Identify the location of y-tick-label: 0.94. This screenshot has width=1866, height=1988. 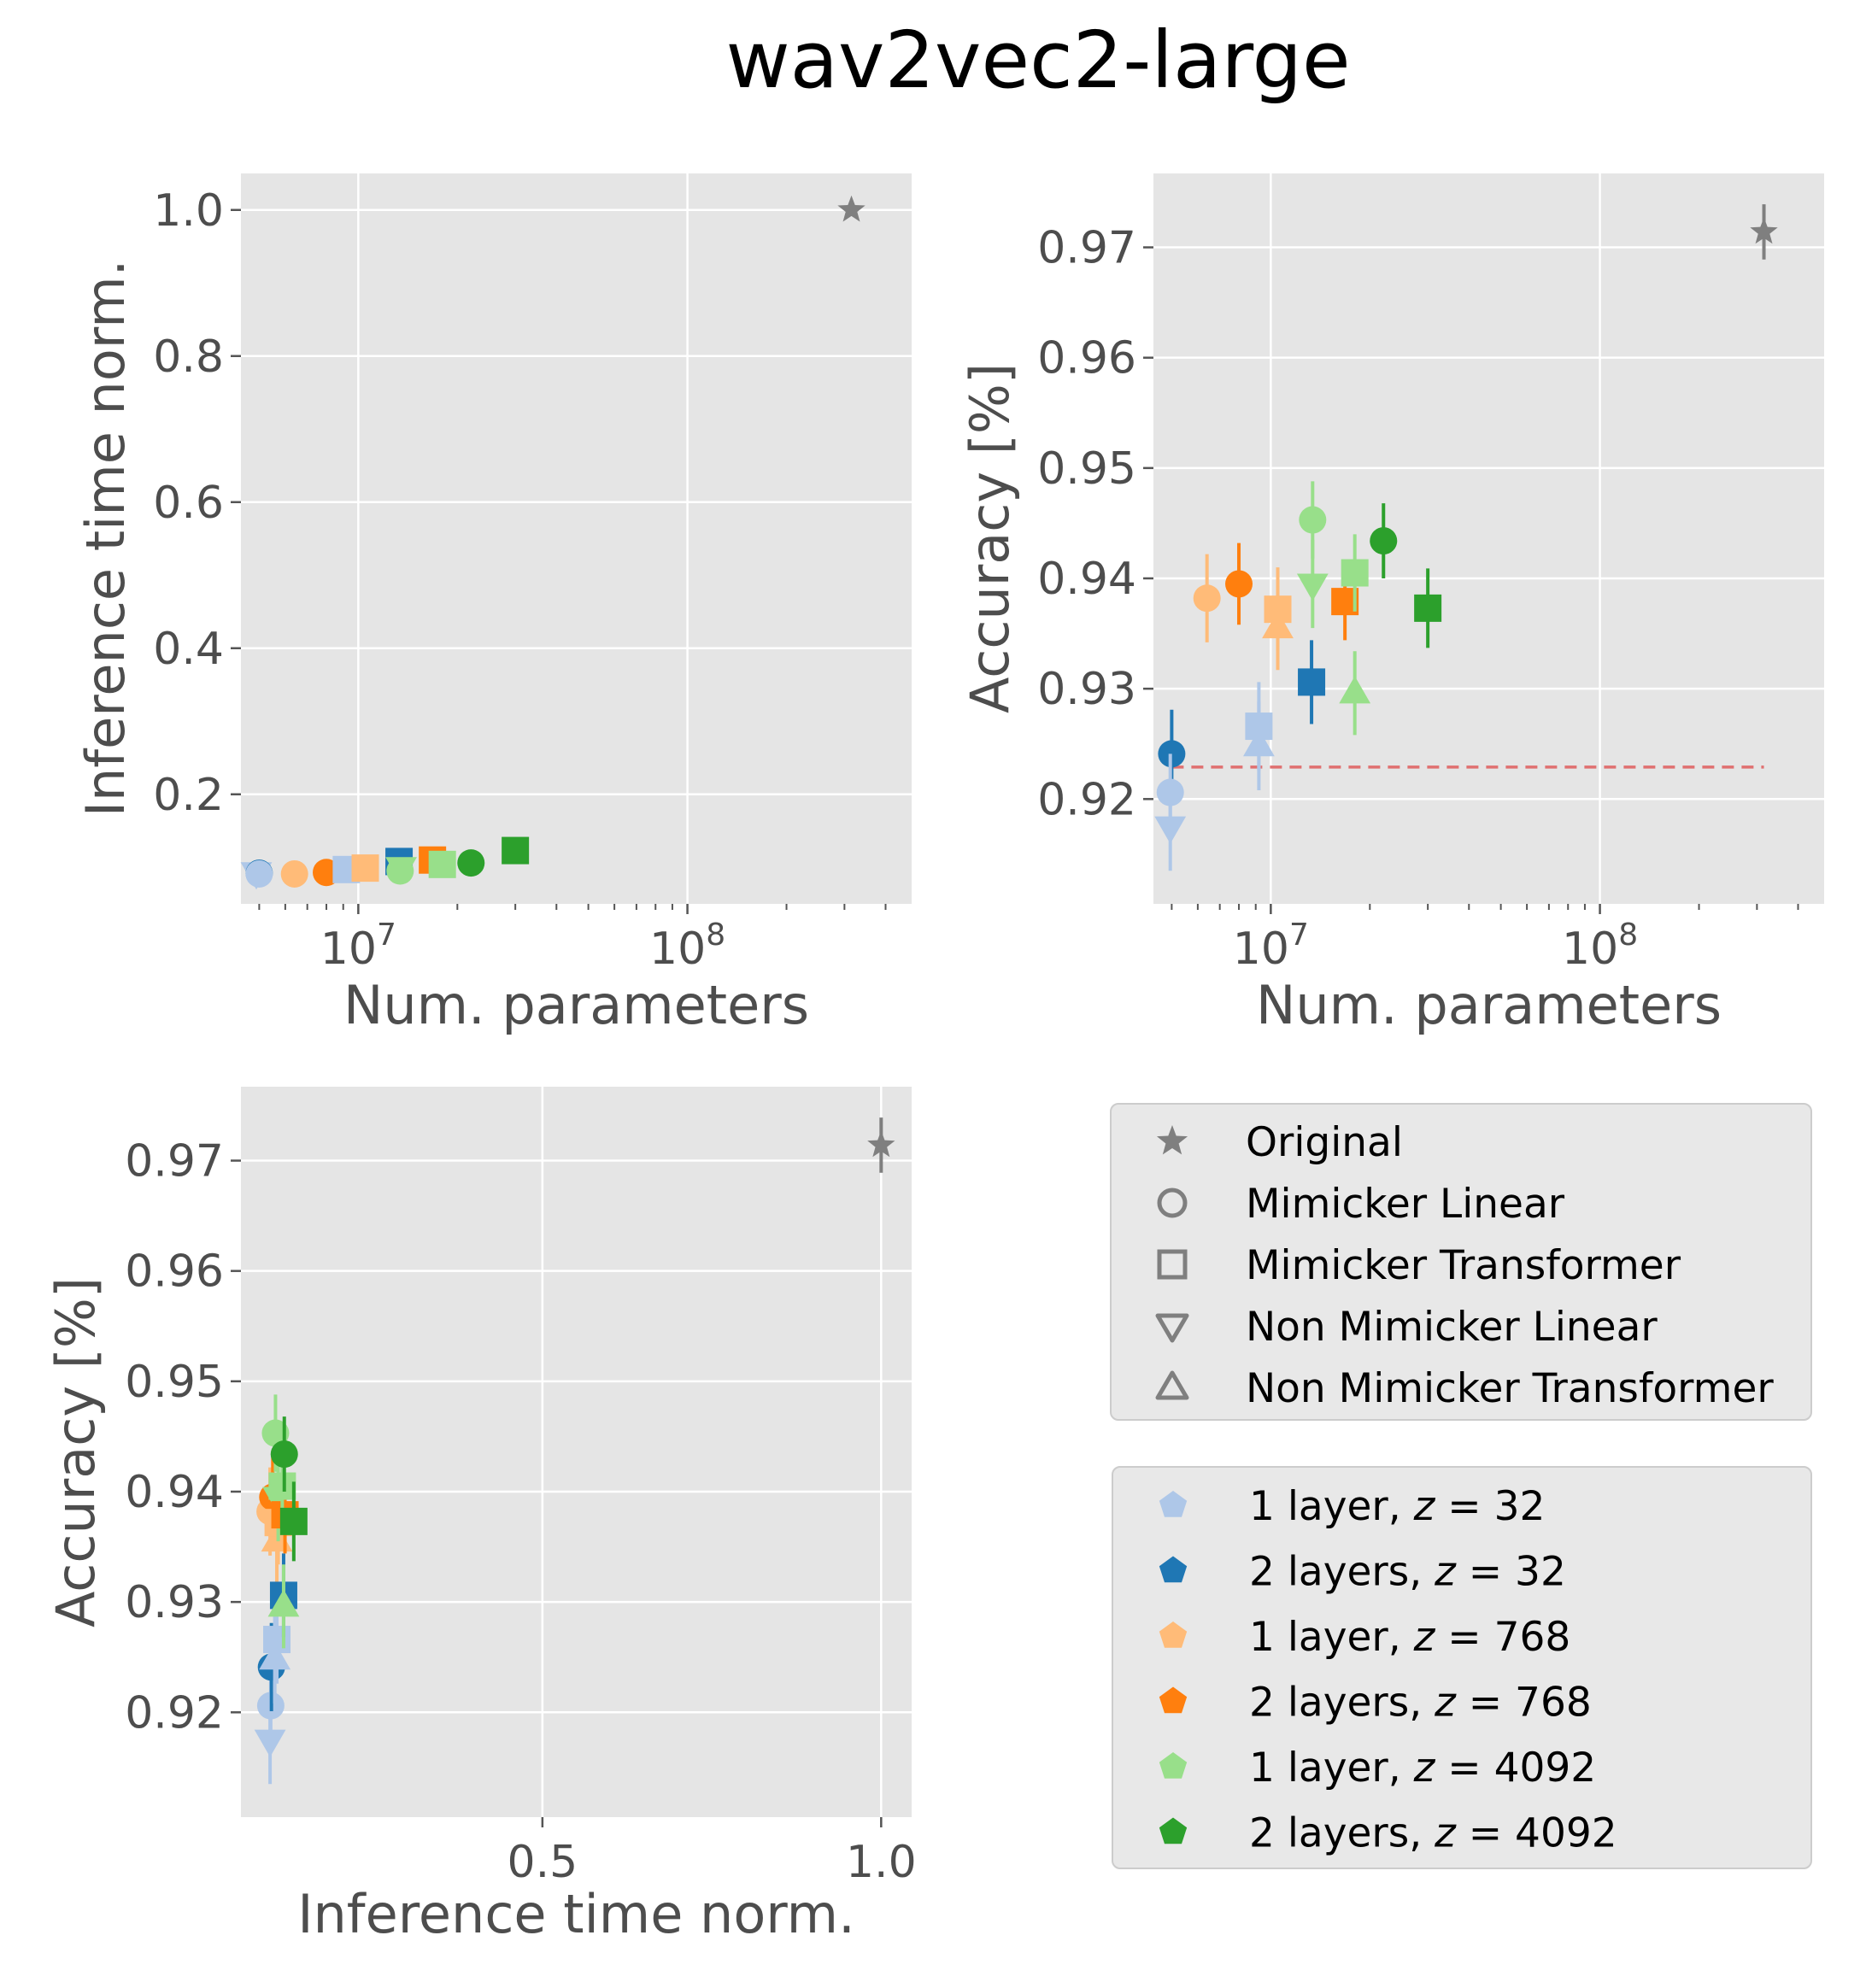
(1086, 579).